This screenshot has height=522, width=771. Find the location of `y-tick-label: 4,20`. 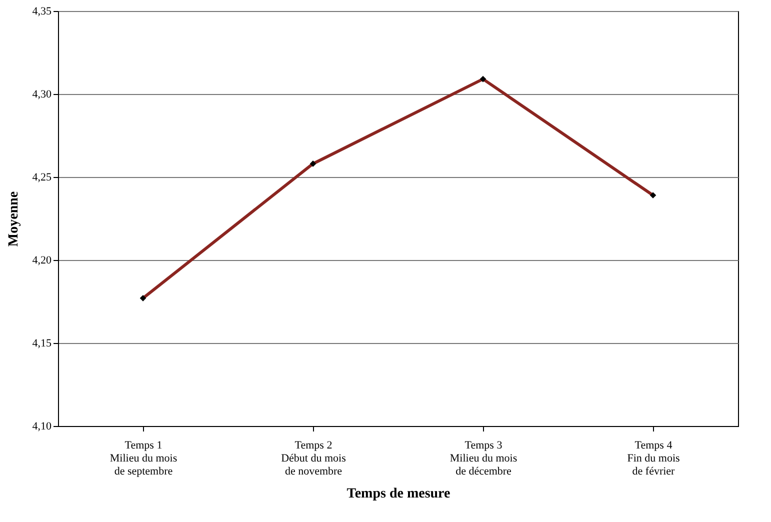

y-tick-label: 4,20 is located at coordinates (42, 260).